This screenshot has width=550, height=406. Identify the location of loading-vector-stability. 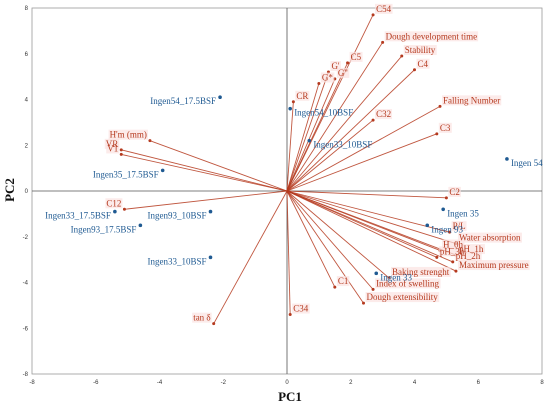
(344, 123).